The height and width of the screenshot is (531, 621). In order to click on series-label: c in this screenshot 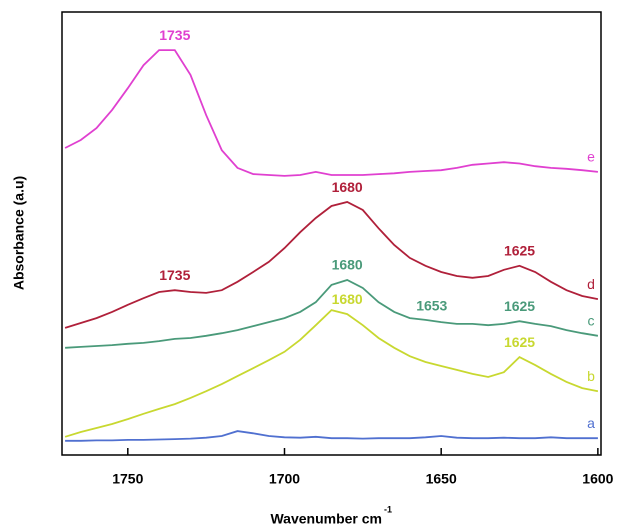, I will do `click(591, 321)`.